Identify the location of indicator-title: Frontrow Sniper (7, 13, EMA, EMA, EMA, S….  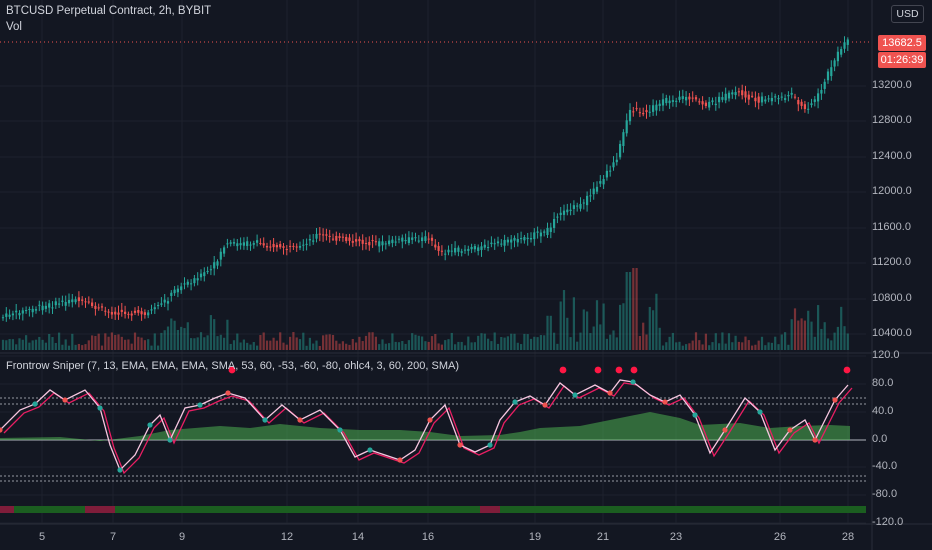
(233, 366).